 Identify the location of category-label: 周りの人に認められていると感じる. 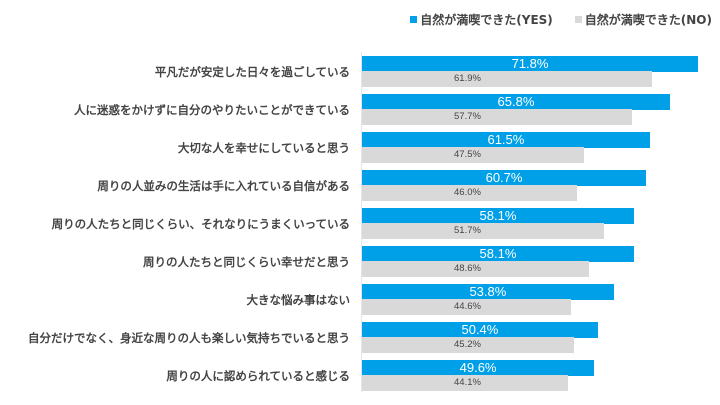
(258, 376).